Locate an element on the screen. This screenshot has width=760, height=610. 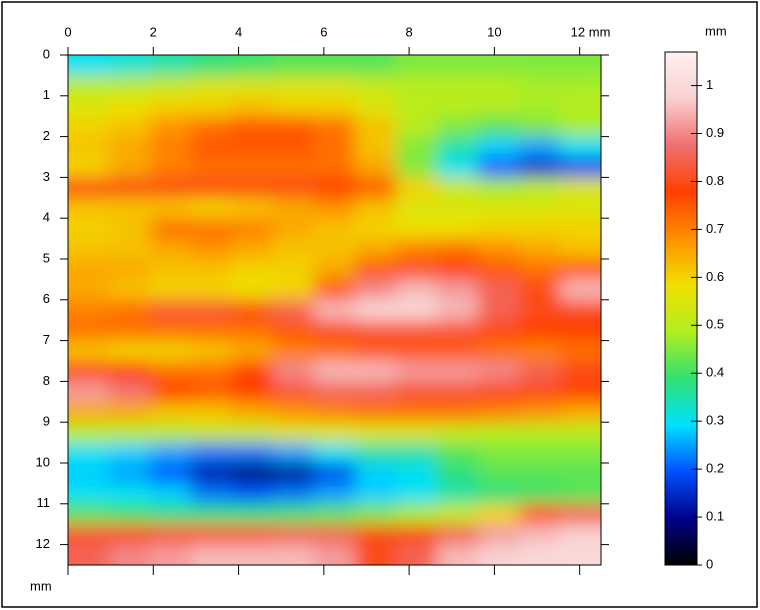
colorbar-tick-label: 0.9 is located at coordinates (715, 132).